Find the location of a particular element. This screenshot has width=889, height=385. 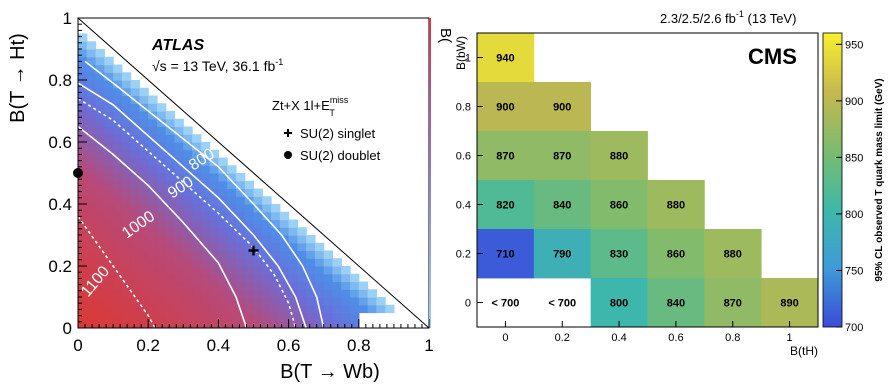

cms-x-tick-label: 0.8 is located at coordinates (732, 338).